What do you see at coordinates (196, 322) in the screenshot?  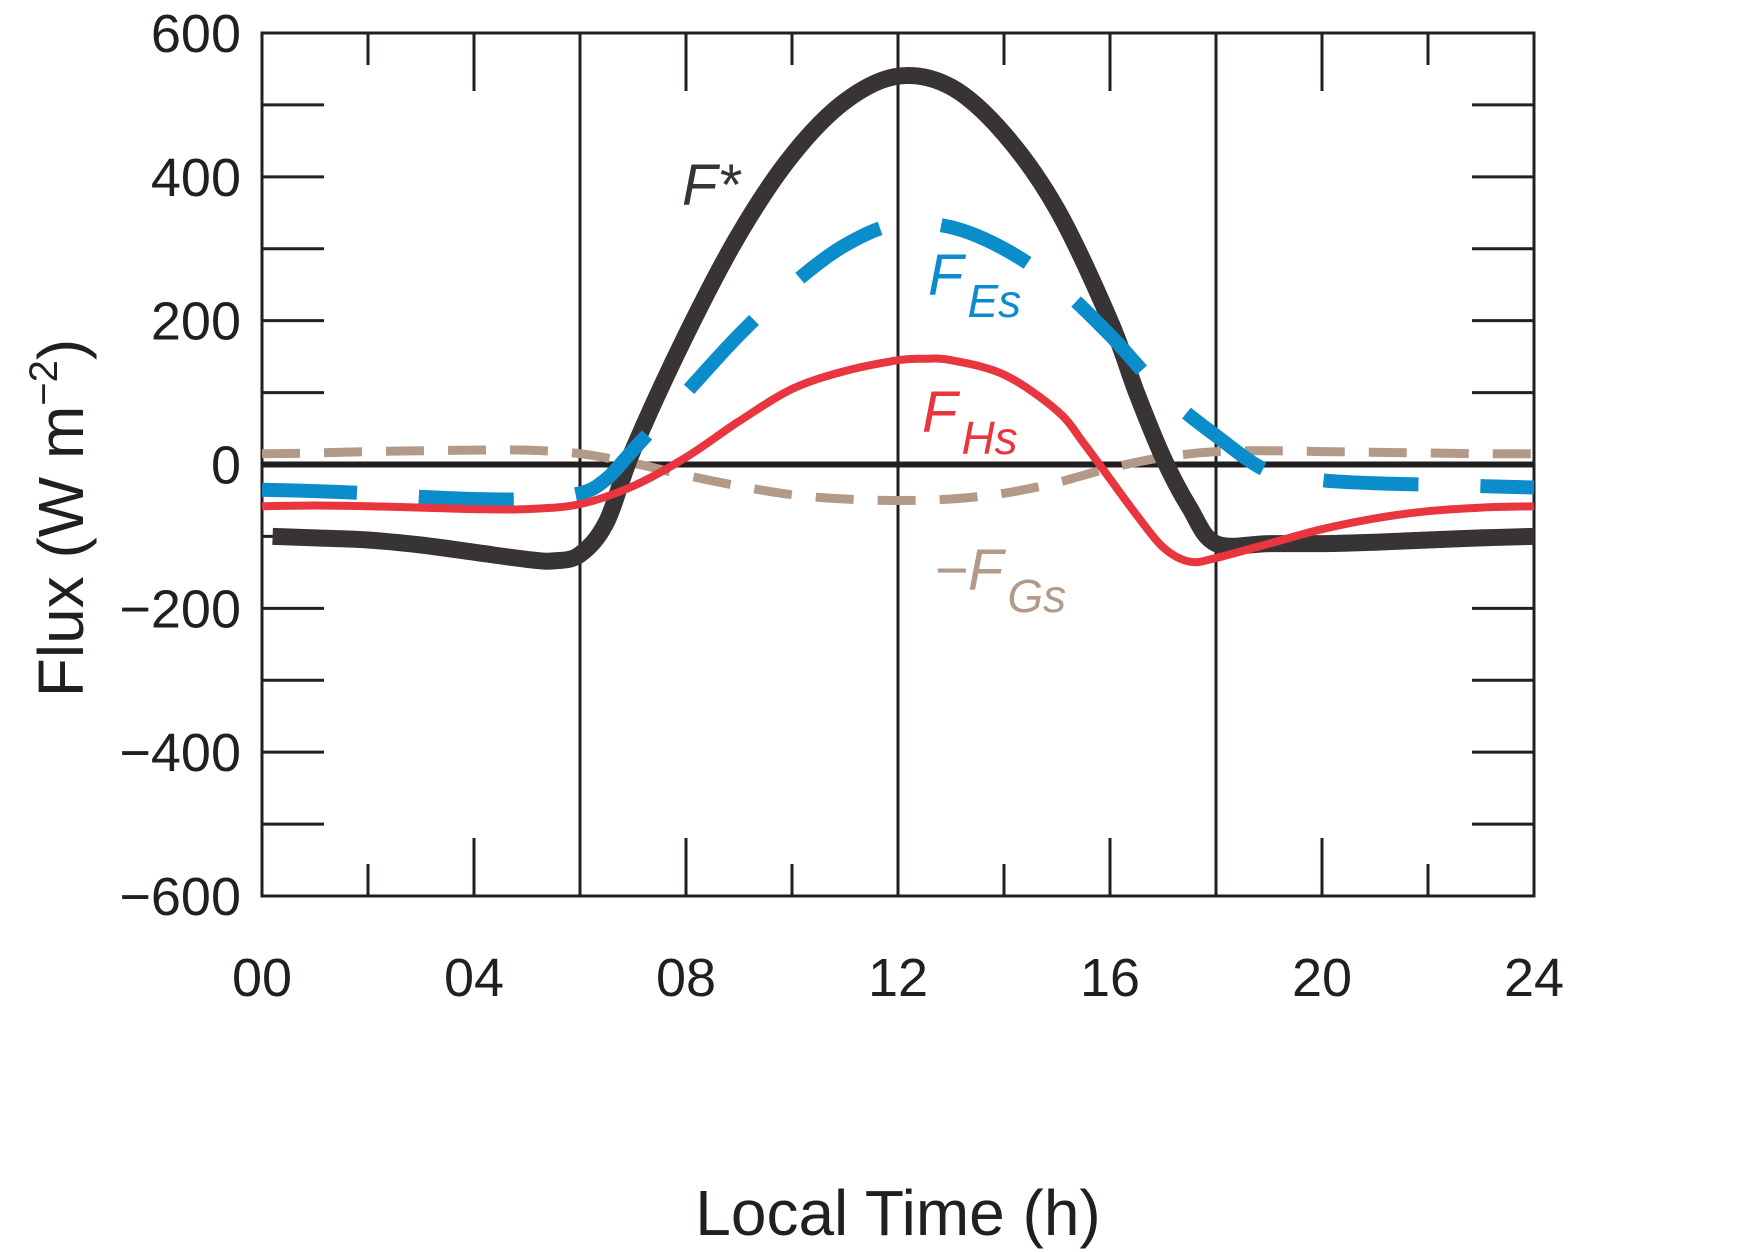 I see `y-tick-label: 200` at bounding box center [196, 322].